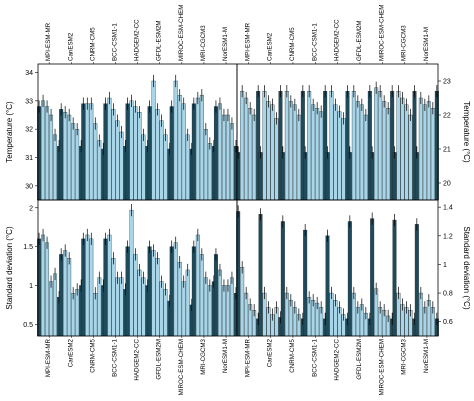  Describe the element at coordinates (29, 186) in the screenshot. I see `y-tick-label: 30` at that location.